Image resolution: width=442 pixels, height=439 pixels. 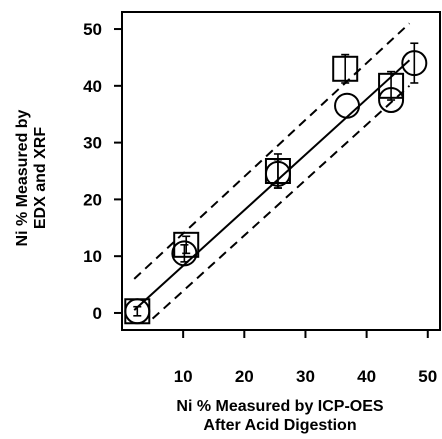 What do you see at coordinates (279, 406) in the screenshot?
I see `x-axis-title-line1: Ni % Measured by ICP-OES` at bounding box center [279, 406].